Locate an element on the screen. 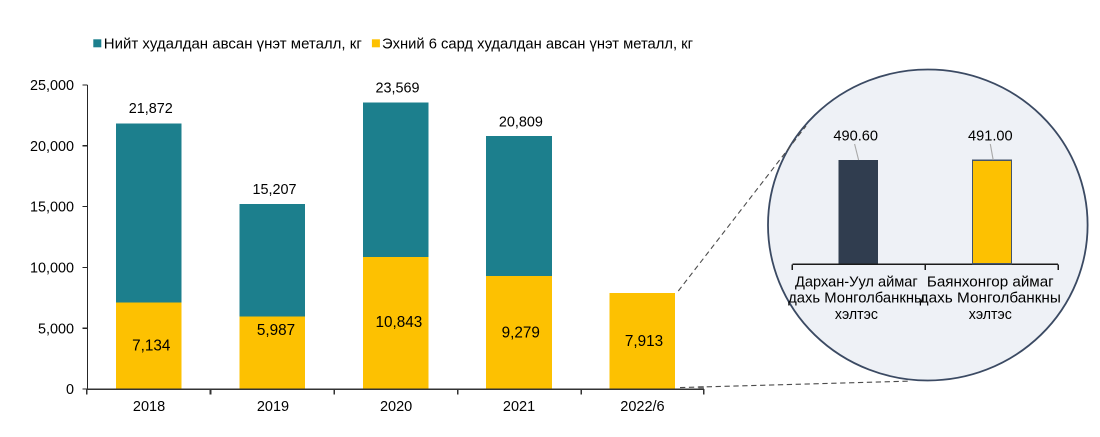 Image resolution: width=1100 pixels, height=437 pixels. svg-text: 7,913 is located at coordinates (644, 341).